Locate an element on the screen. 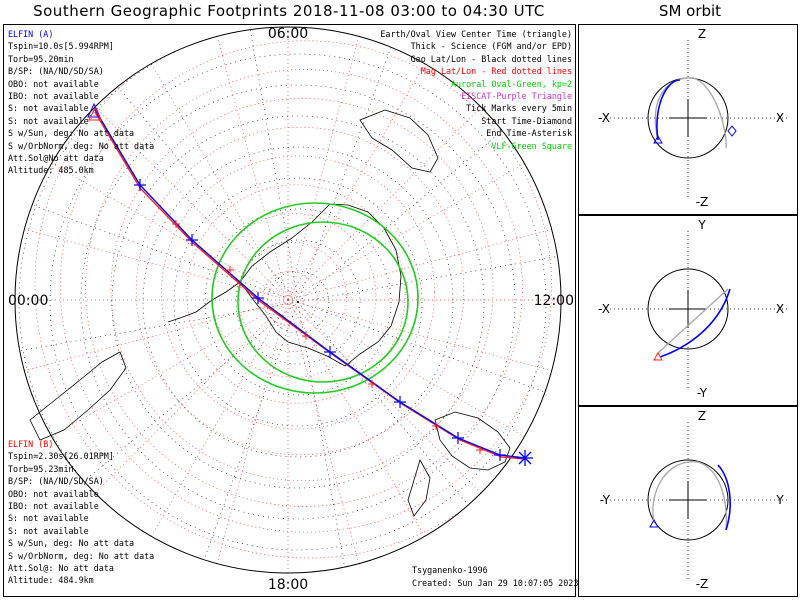 The image size is (800, 600). clock-label-bottom: 18:00 is located at coordinates (288, 585).